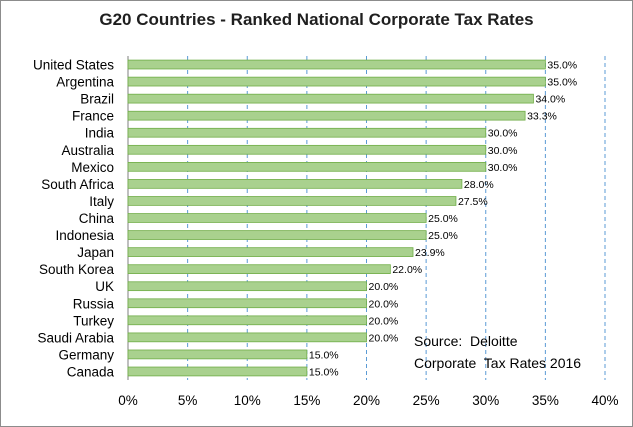 This screenshot has height=427, width=633. Describe the element at coordinates (104, 286) in the screenshot. I see `category-label: UK` at that location.